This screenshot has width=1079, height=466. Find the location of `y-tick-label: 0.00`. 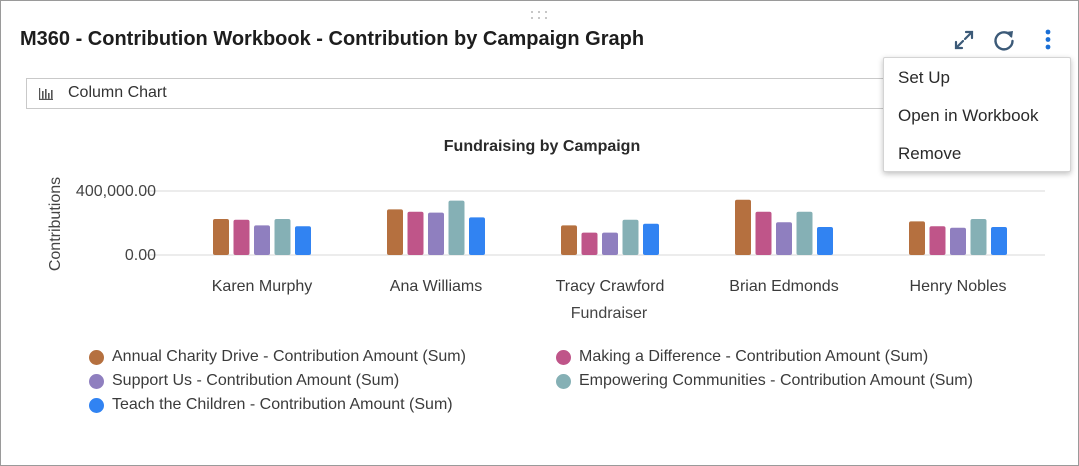

y-tick-label: 0.00 is located at coordinates (140, 255).